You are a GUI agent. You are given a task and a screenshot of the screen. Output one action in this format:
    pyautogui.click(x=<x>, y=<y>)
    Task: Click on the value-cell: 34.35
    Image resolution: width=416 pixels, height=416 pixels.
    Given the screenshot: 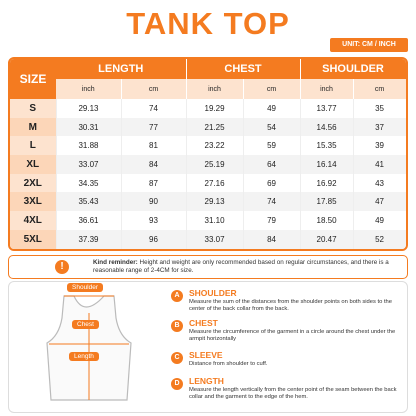 What is the action you would take?
    pyautogui.click(x=89, y=183)
    